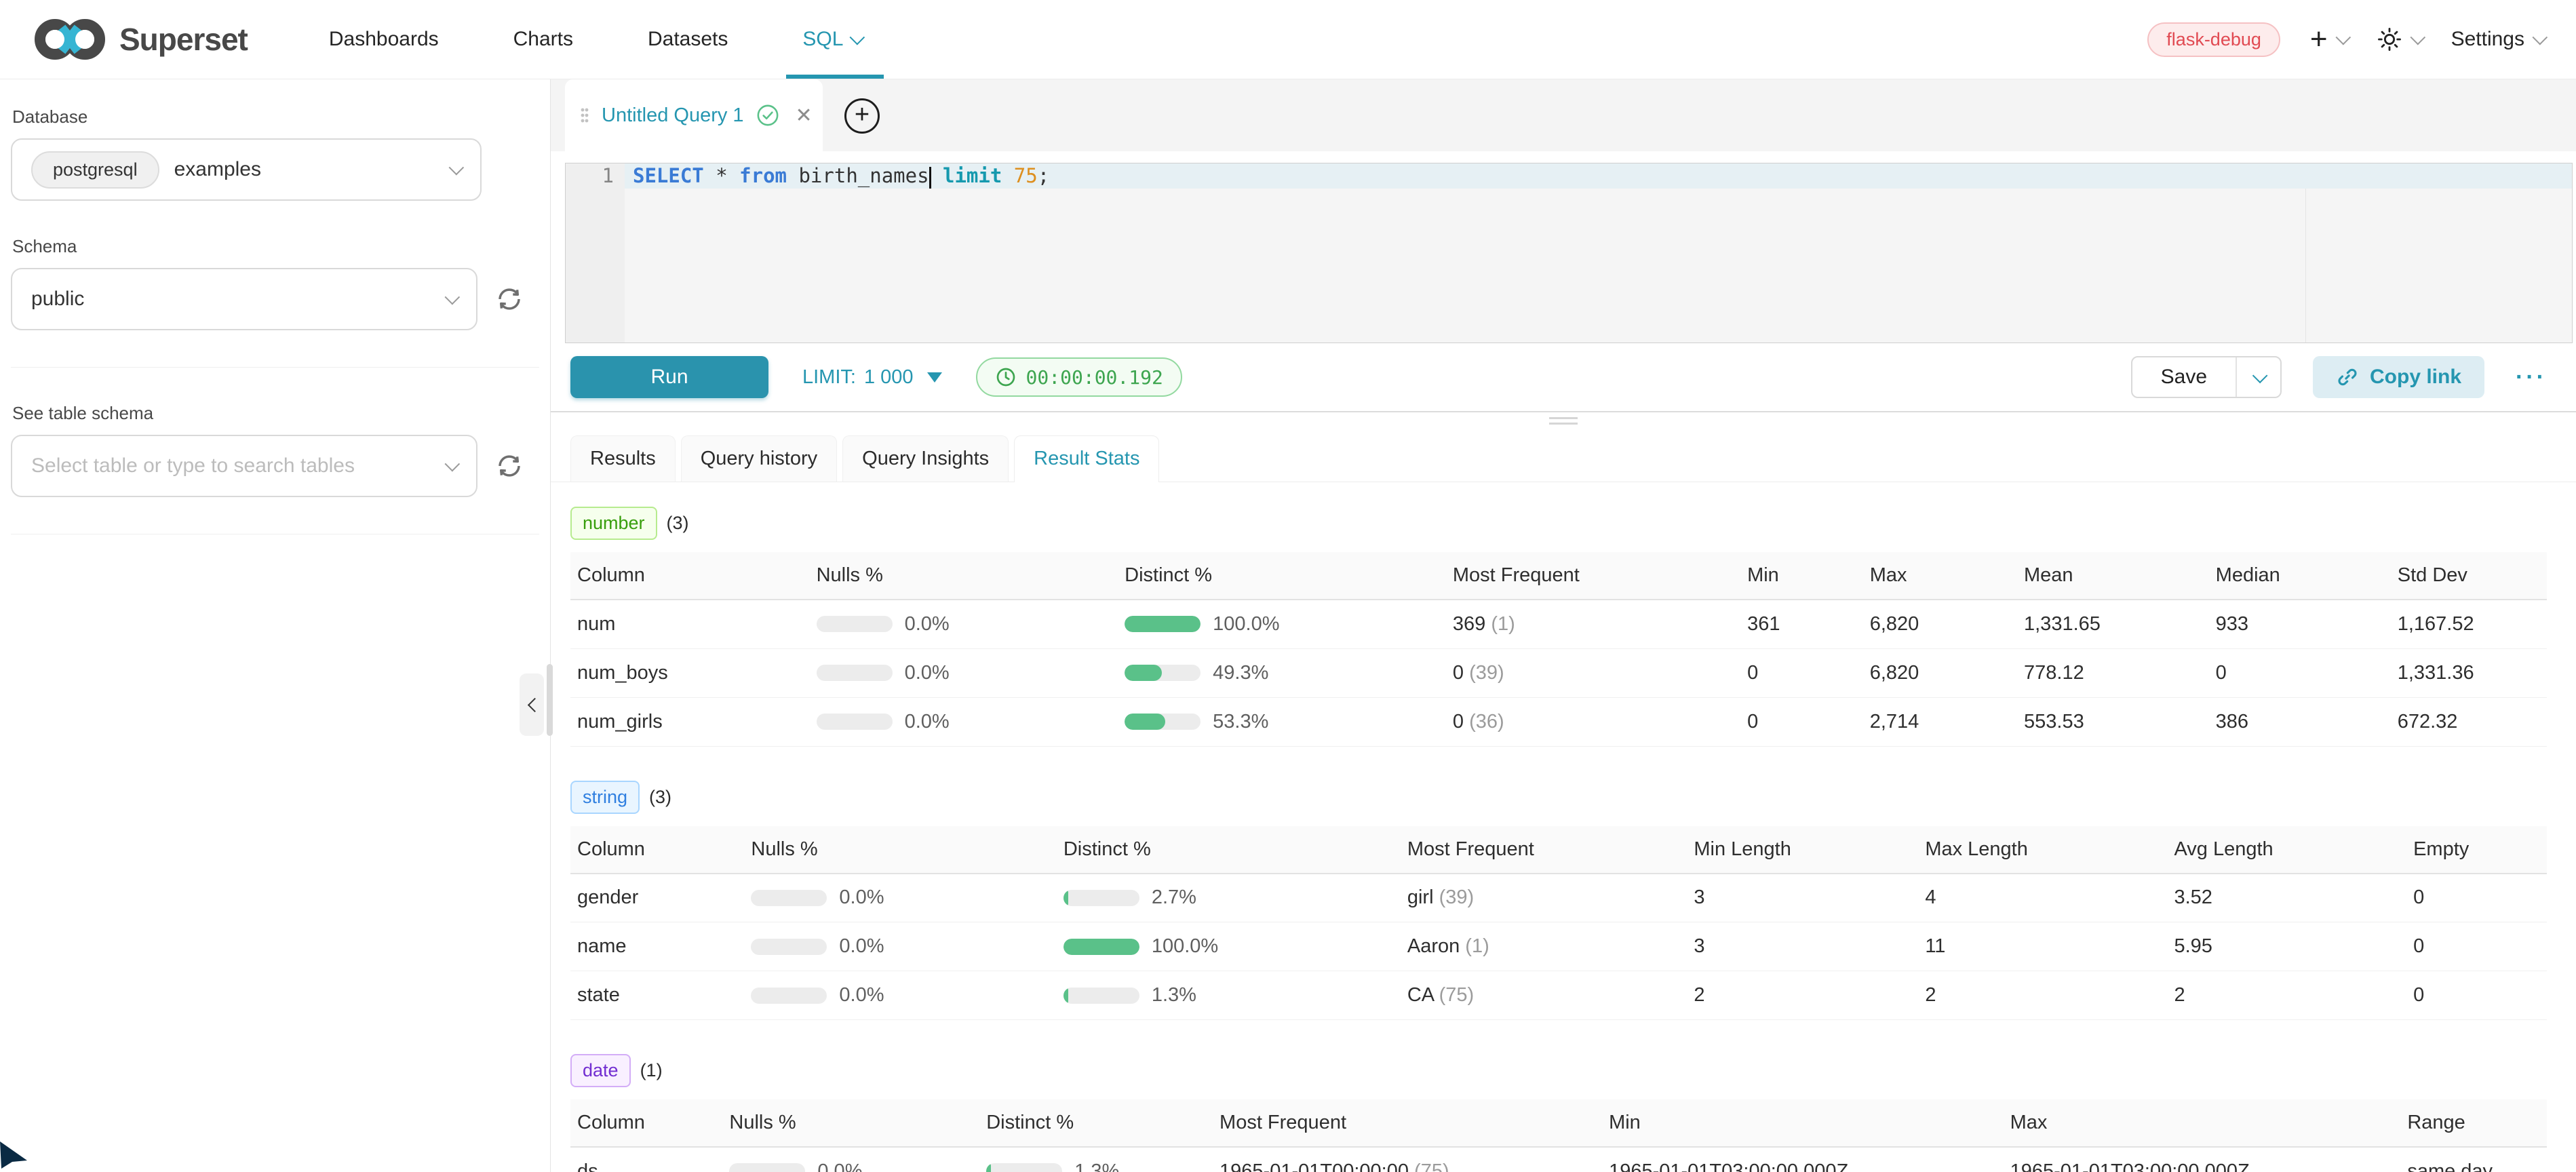  What do you see at coordinates (763, 175) in the screenshot?
I see `sql-token: from` at bounding box center [763, 175].